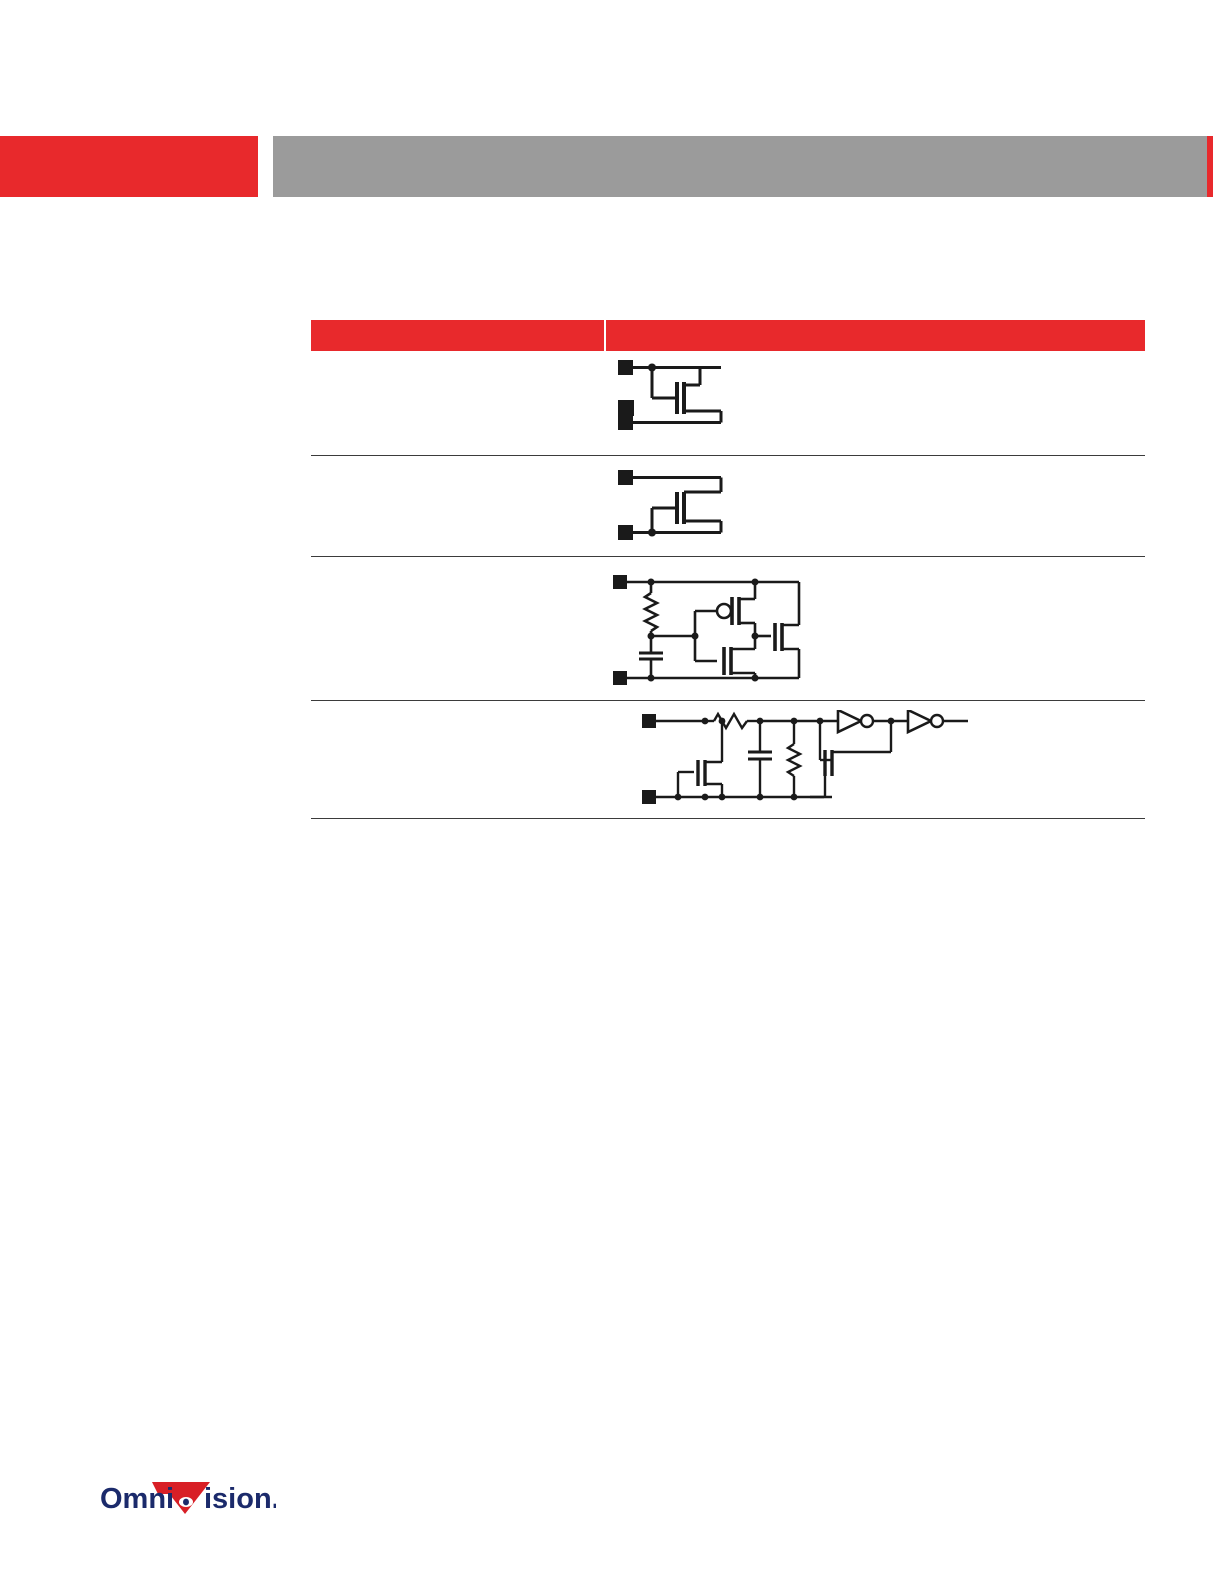 This screenshot has height=1585, width=1225. Describe the element at coordinates (1210, 166) in the screenshot. I see `header-edge-strip` at that location.